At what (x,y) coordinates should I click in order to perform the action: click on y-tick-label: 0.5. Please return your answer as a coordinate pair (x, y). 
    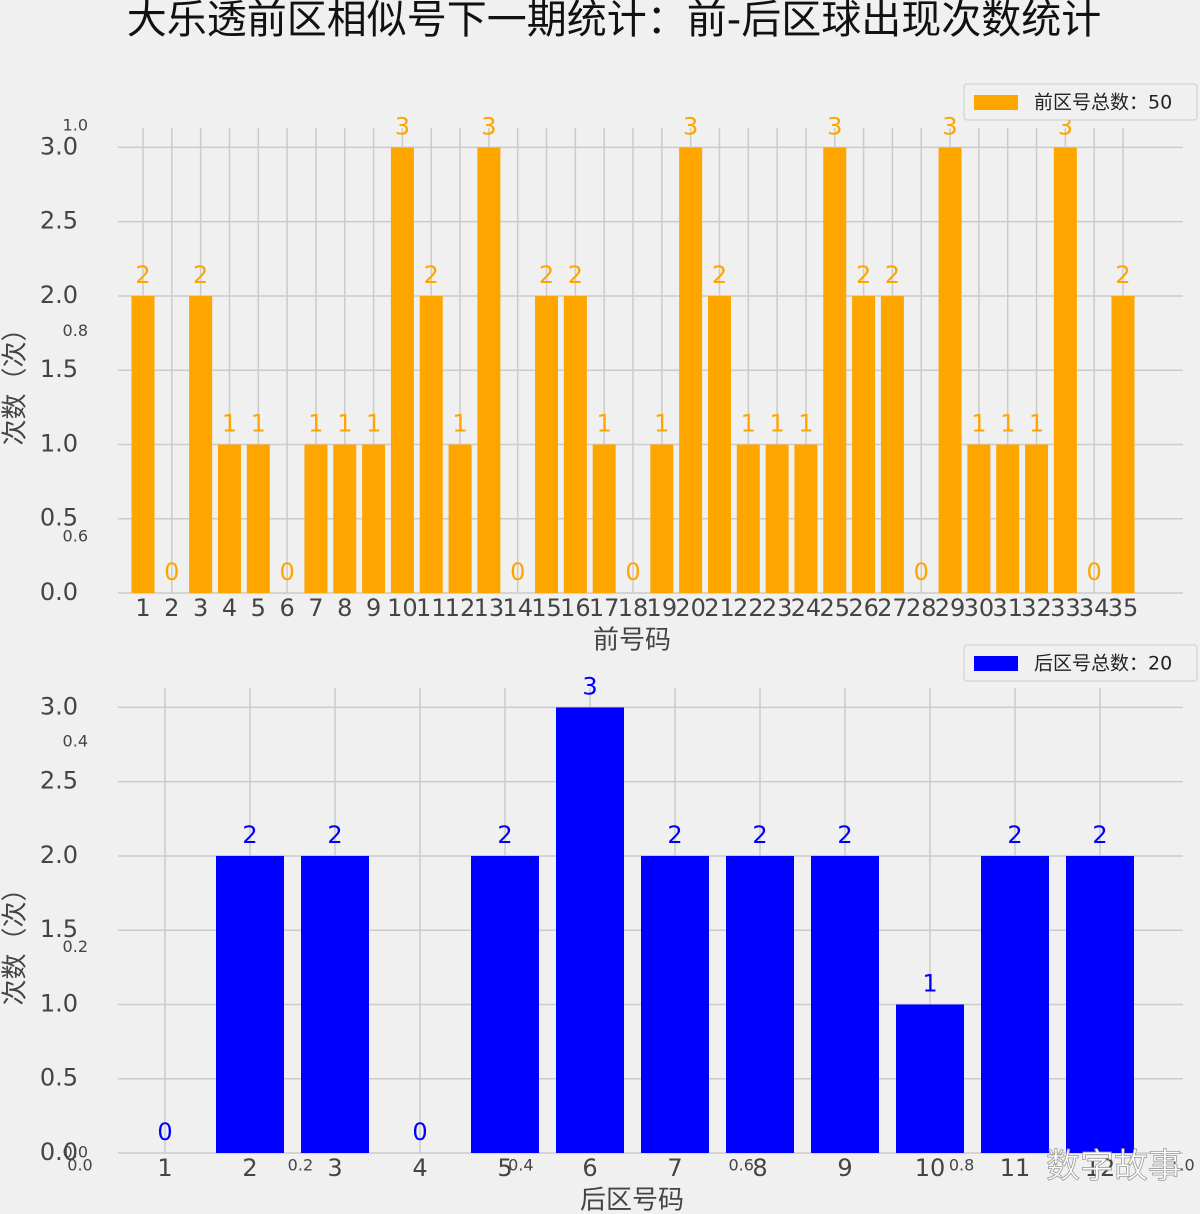
    Looking at the image, I should click on (59, 518).